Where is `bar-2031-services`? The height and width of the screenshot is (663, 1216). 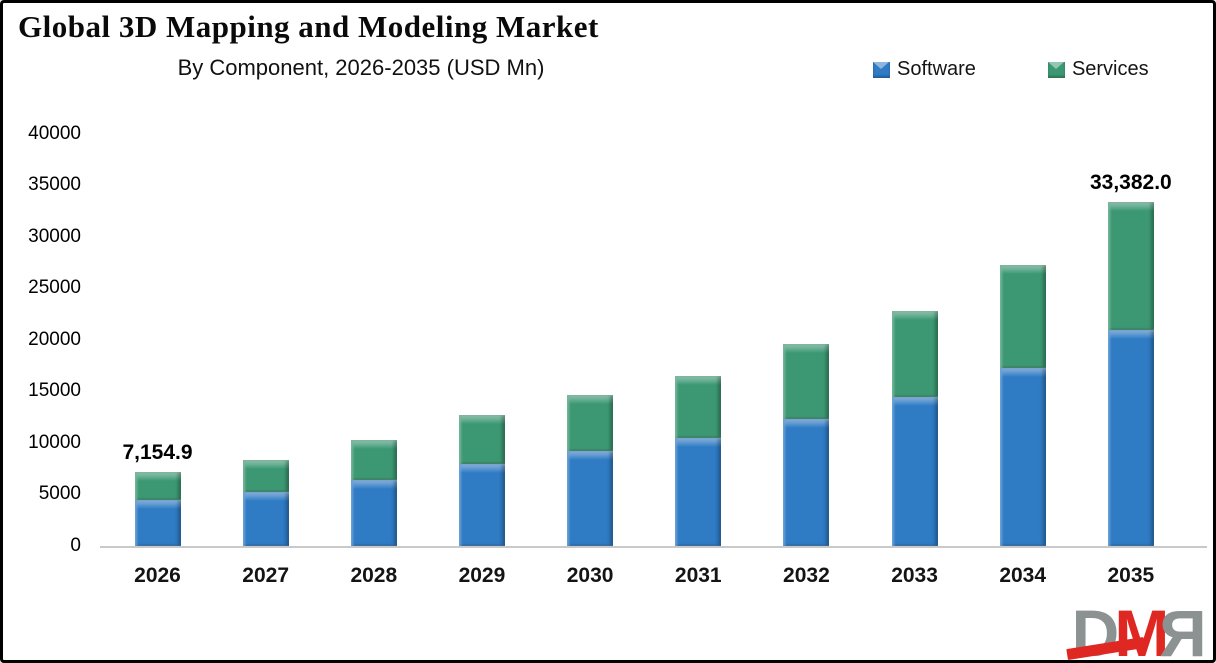 bar-2031-services is located at coordinates (698, 406).